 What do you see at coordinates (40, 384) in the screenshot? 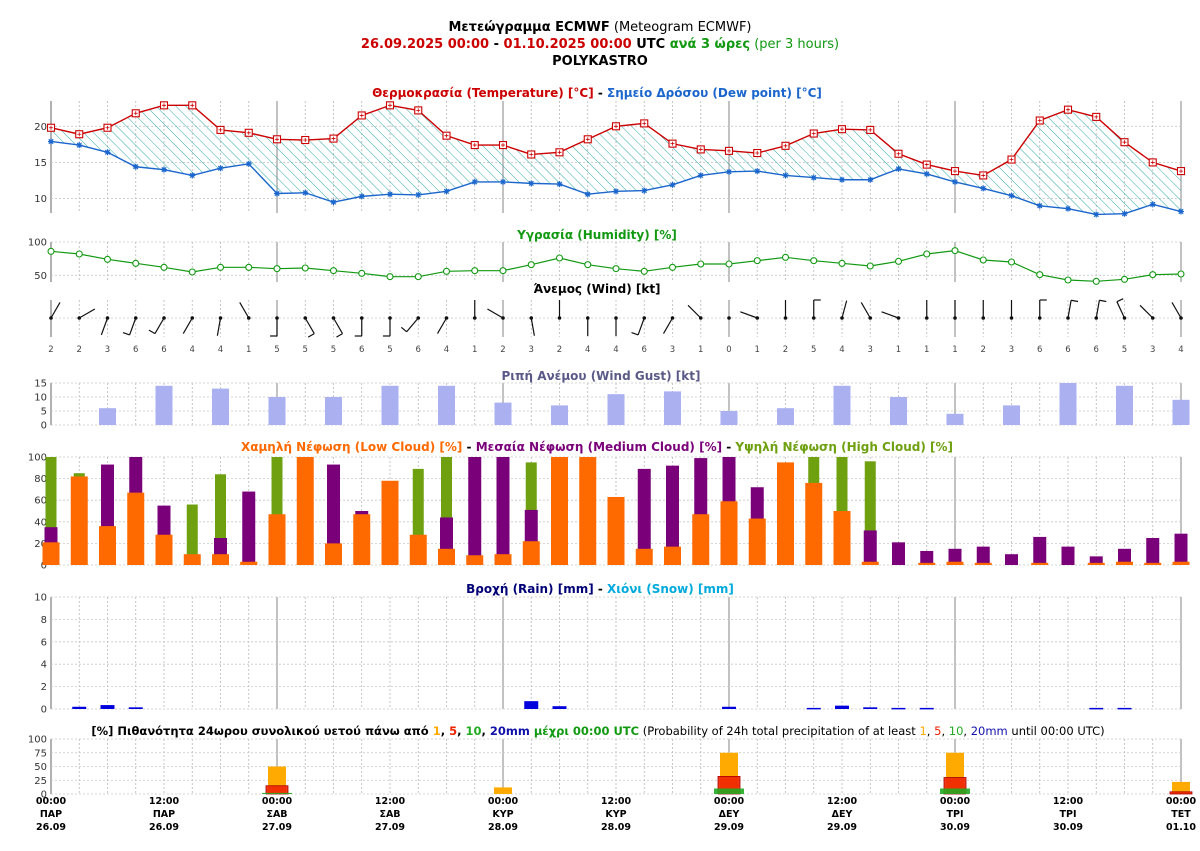
I see `gust-tick-label: 15` at bounding box center [40, 384].